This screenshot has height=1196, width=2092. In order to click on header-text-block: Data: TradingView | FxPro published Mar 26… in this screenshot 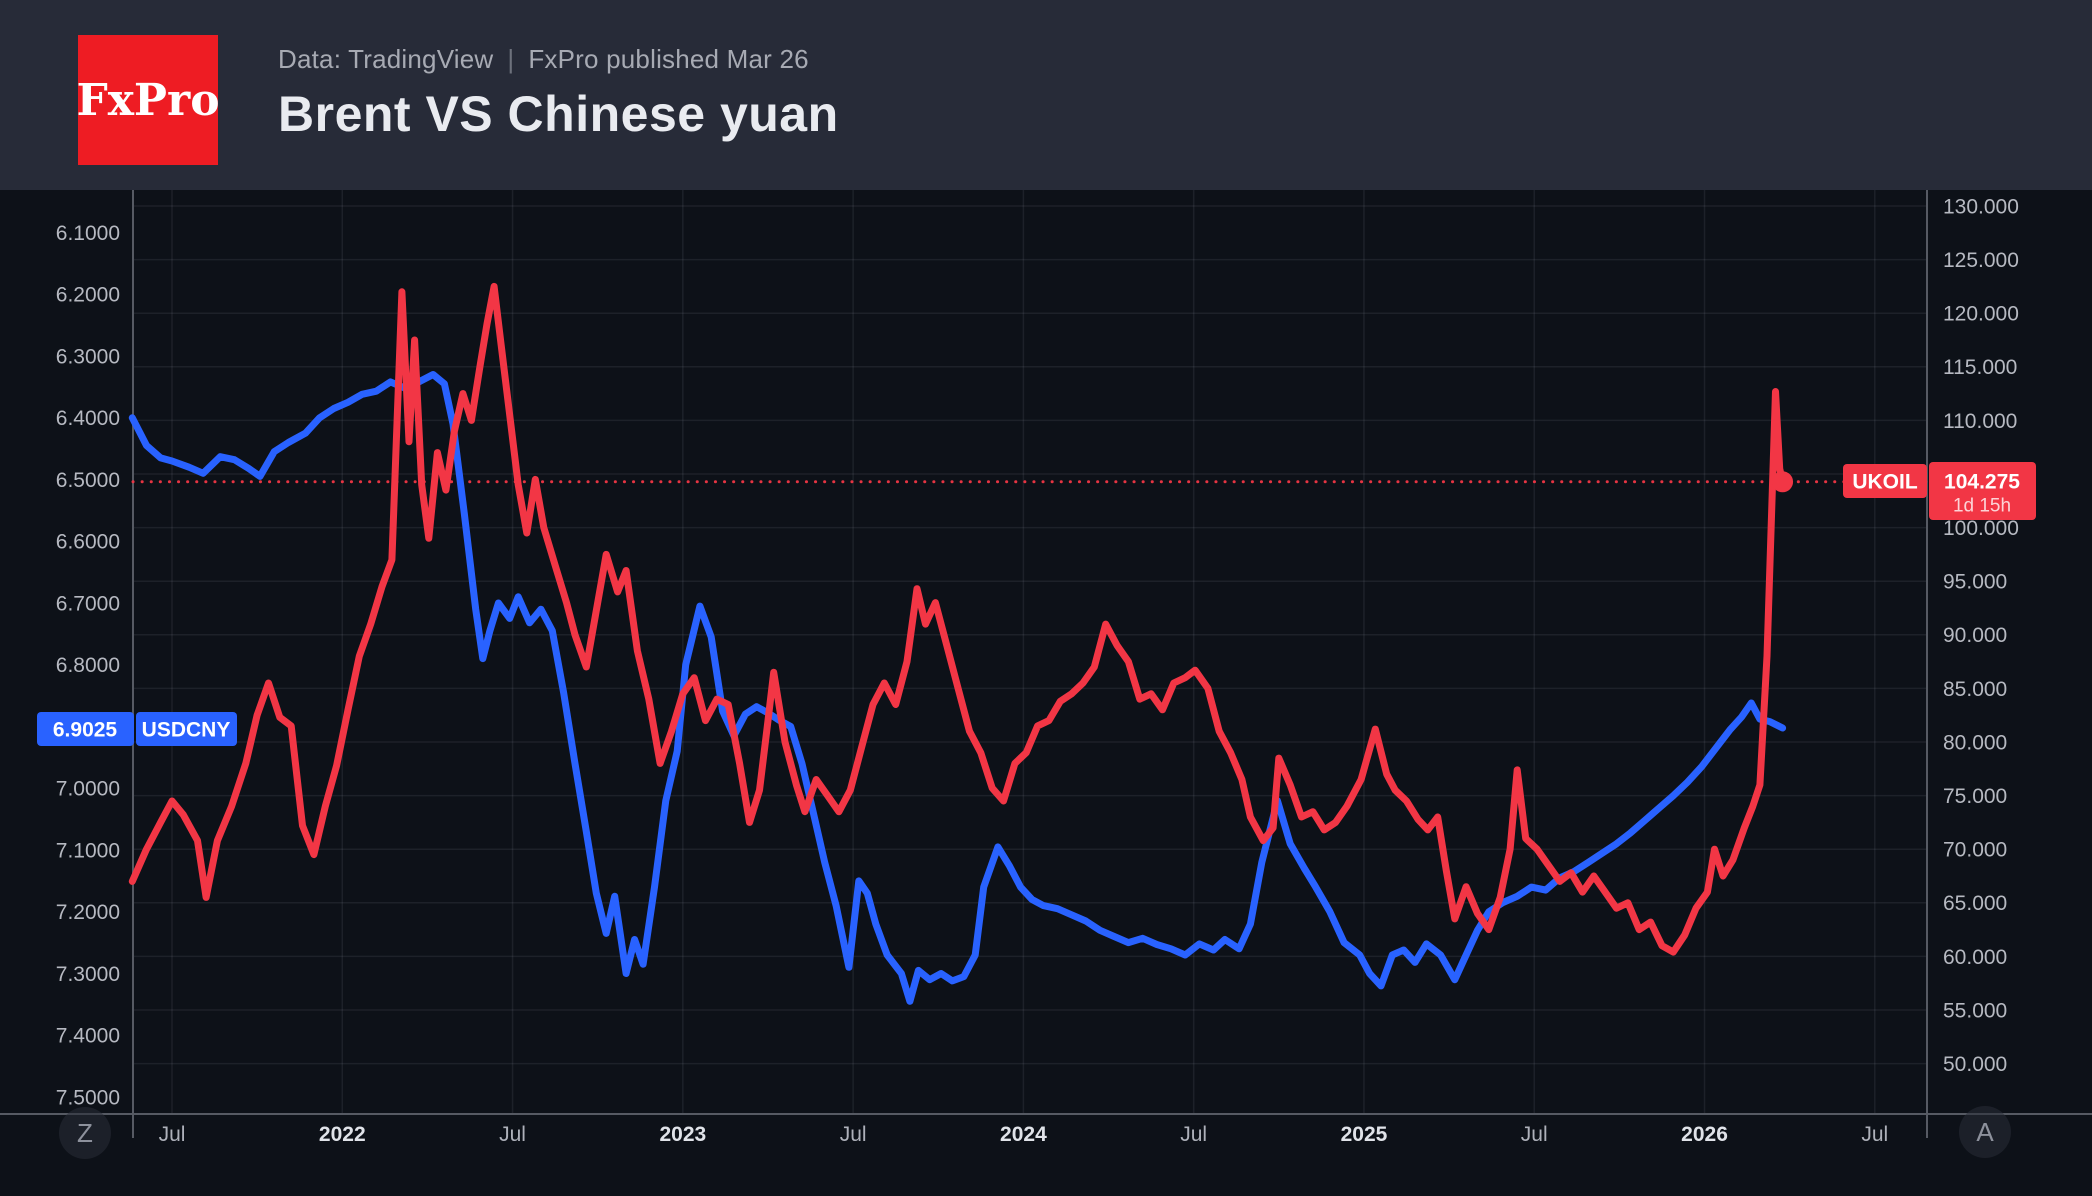, I will do `click(558, 93)`.